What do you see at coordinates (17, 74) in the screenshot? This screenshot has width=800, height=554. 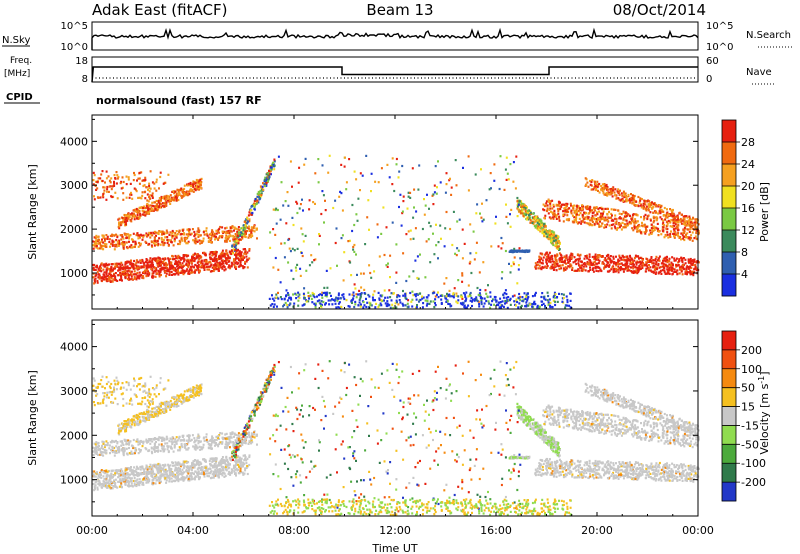 I see `freq-unit: [MHz]` at bounding box center [17, 74].